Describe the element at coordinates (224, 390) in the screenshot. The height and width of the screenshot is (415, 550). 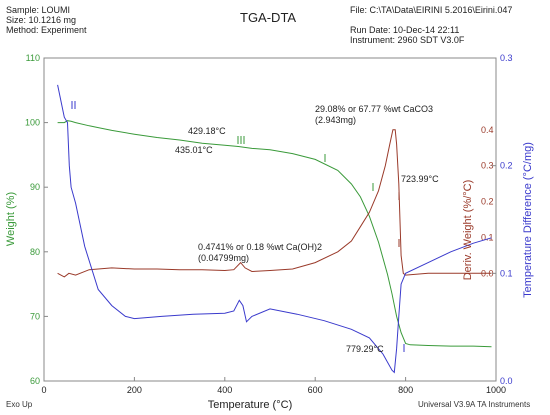
I see `x-tick-label: 400` at that location.